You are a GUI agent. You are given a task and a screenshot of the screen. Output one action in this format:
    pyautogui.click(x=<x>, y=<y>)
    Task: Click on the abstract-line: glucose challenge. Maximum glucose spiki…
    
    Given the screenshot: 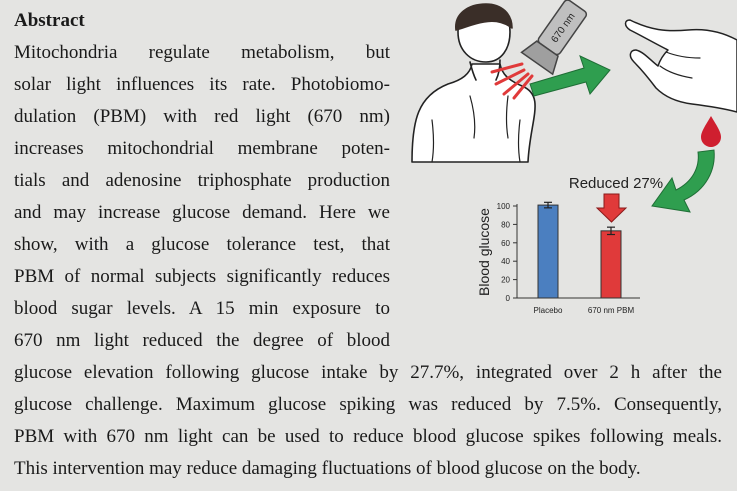 What is the action you would take?
    pyautogui.click(x=368, y=404)
    